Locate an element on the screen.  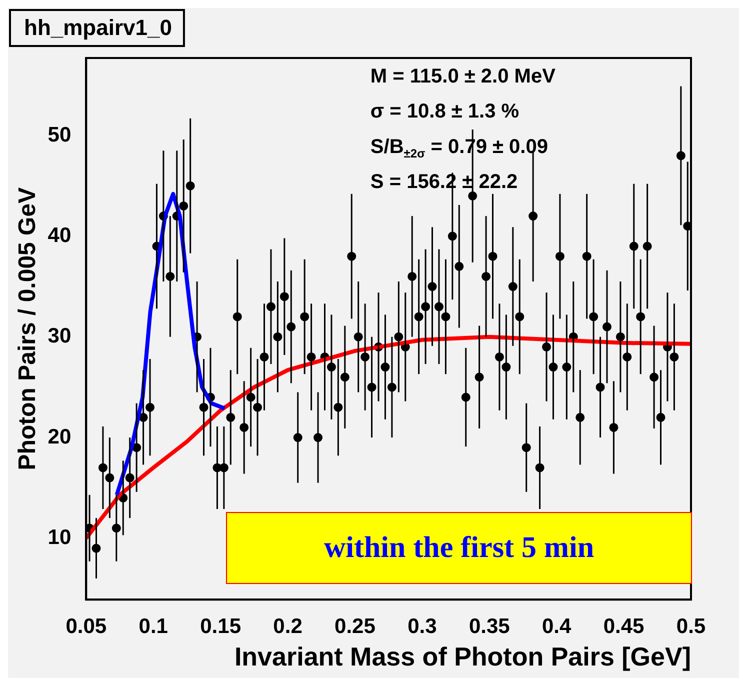
y-tick-label: 20 is located at coordinates (60, 436).